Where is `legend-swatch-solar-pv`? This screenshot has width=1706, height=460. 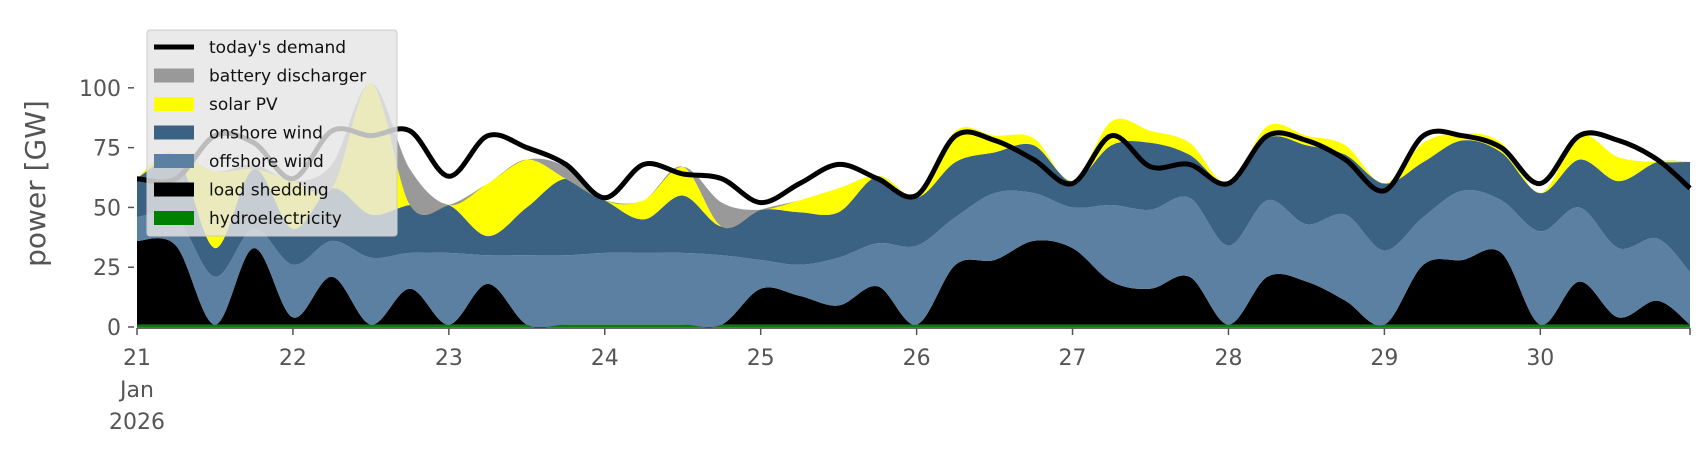 legend-swatch-solar-pv is located at coordinates (174, 104).